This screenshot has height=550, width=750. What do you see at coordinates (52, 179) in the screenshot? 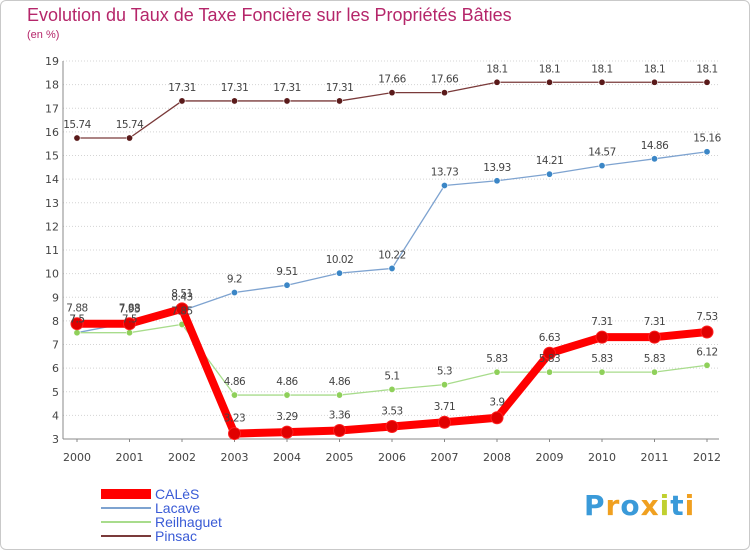
I see `y-tick-label: 14` at bounding box center [52, 179].